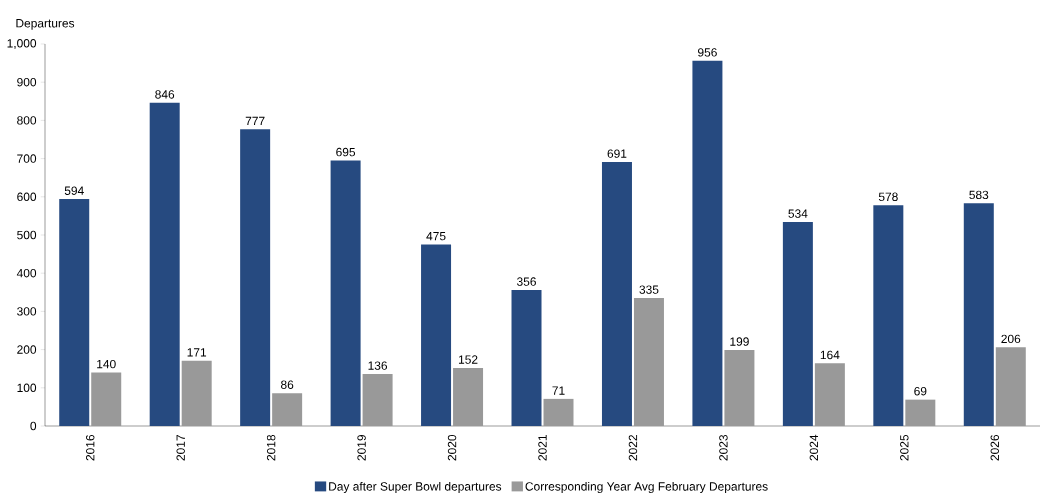 This screenshot has width=1049, height=497. I want to click on data-label: 475, so click(436, 236).